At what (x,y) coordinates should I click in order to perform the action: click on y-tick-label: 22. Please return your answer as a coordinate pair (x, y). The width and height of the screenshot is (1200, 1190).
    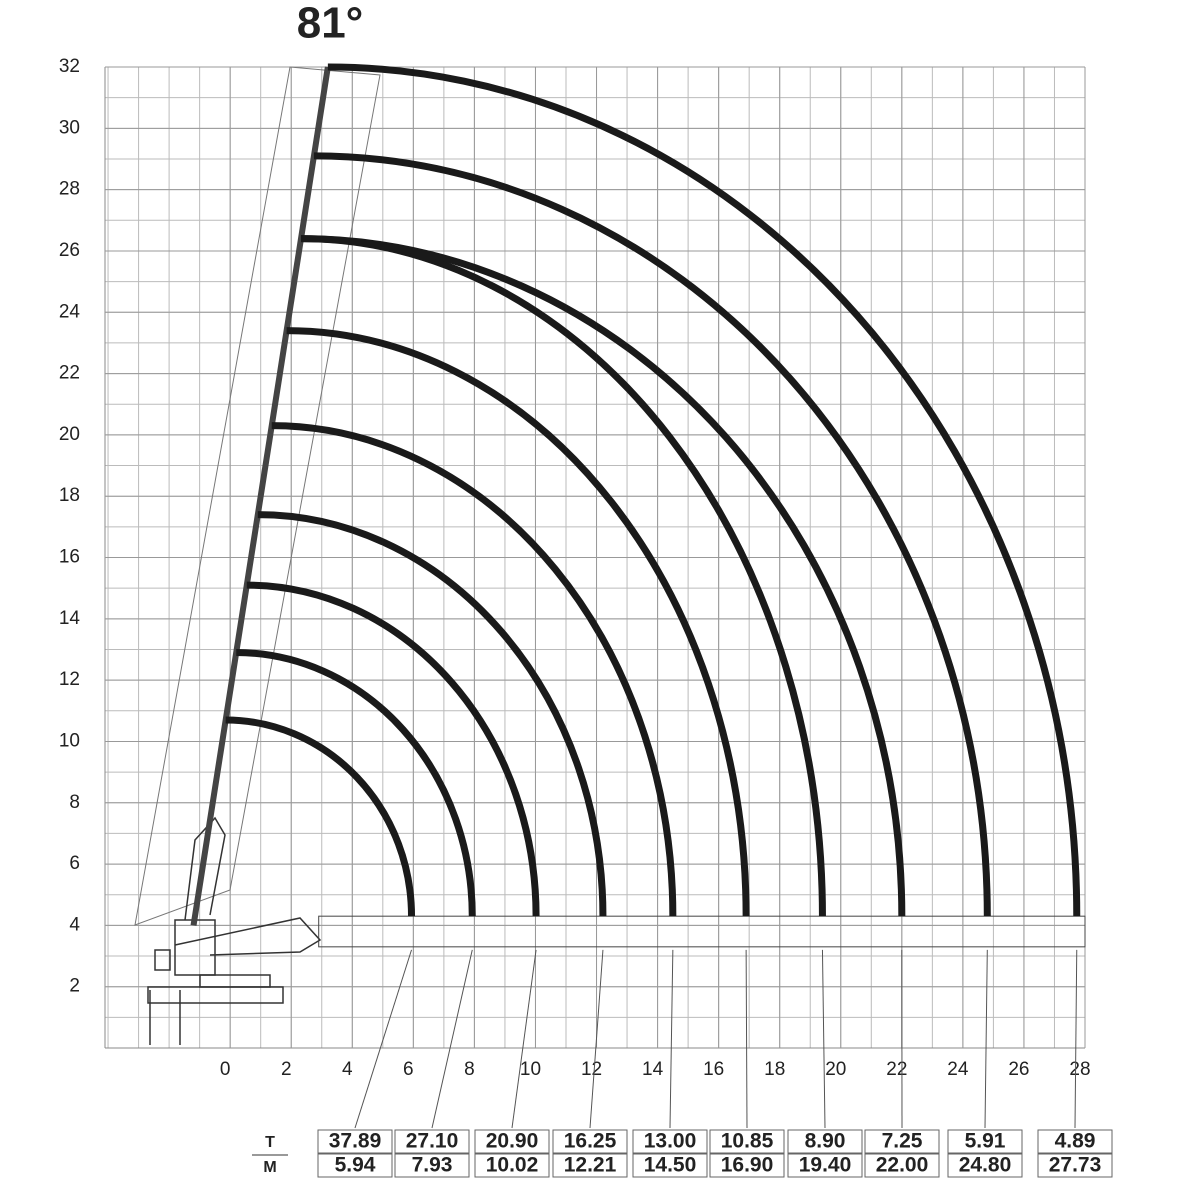
    Looking at the image, I should click on (69, 373).